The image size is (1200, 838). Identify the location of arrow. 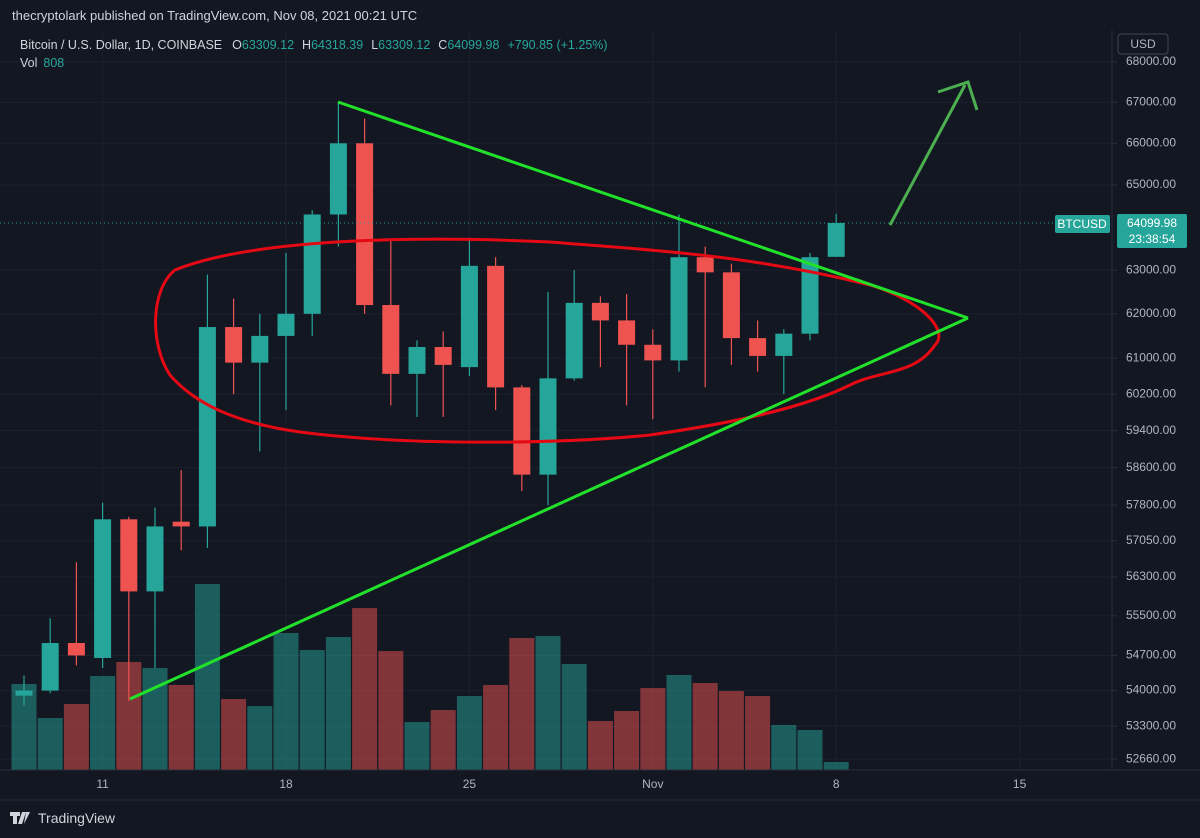
(933, 153).